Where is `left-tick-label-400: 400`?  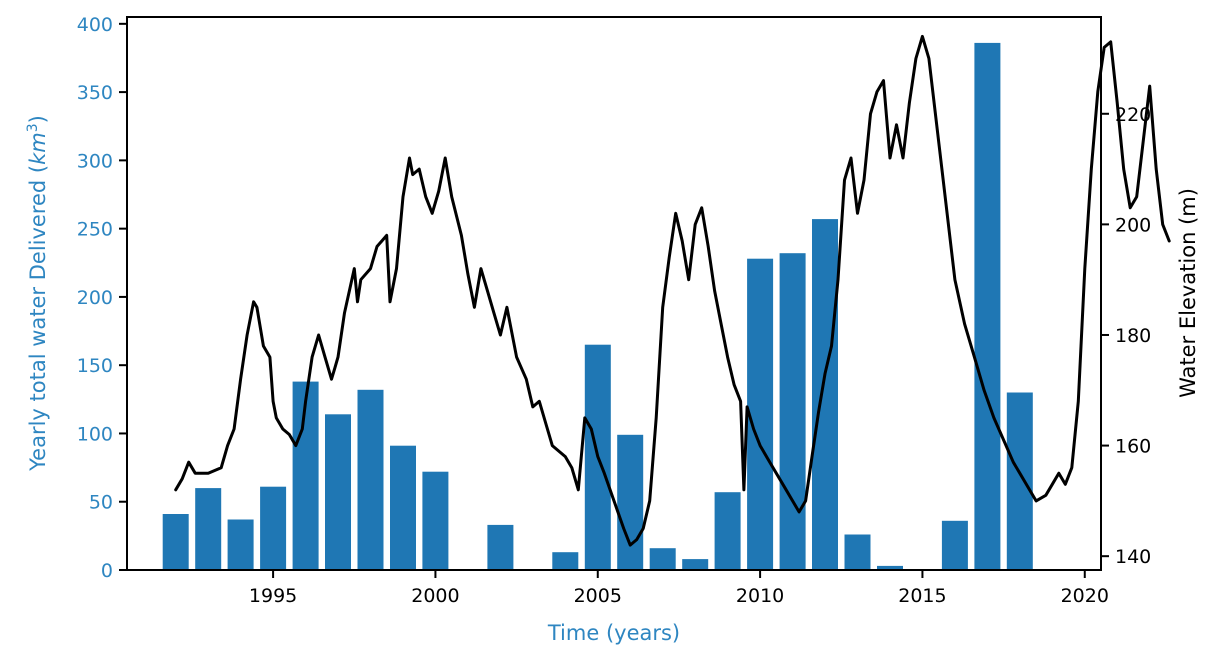
left-tick-label-400: 400 is located at coordinates (95, 25).